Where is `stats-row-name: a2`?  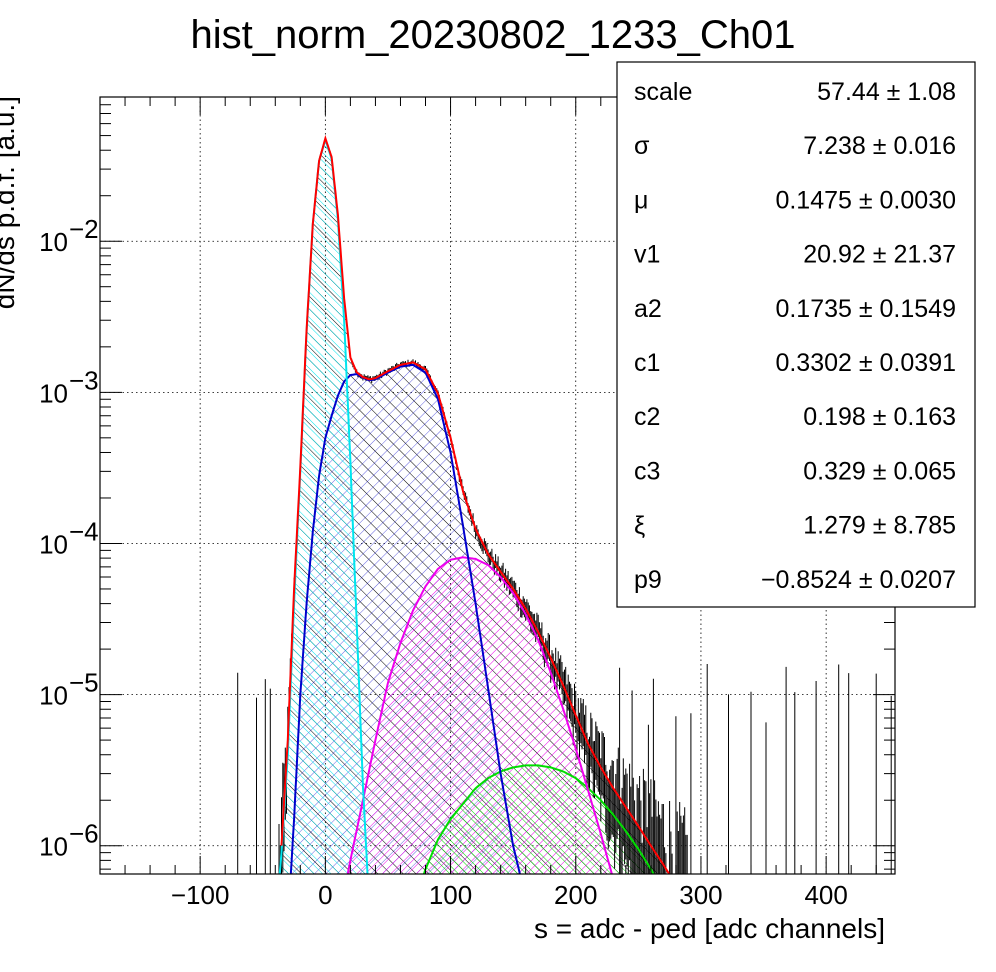
stats-row-name: a2 is located at coordinates (648, 309).